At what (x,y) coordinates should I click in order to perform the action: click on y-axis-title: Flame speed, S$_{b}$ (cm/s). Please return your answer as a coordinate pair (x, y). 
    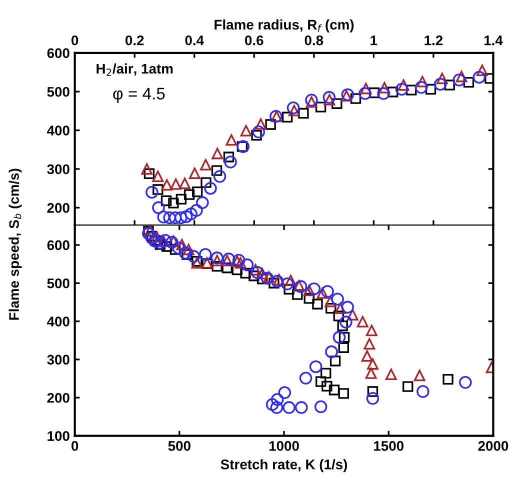
    Looking at the image, I should click on (15, 244).